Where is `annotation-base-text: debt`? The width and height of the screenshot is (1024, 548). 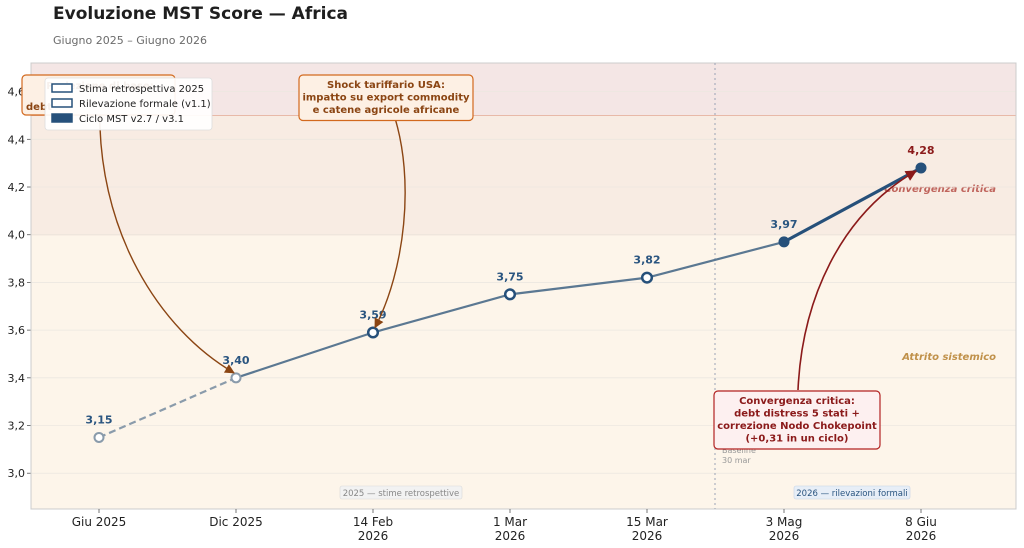 annotation-base-text: debt is located at coordinates (39, 107).